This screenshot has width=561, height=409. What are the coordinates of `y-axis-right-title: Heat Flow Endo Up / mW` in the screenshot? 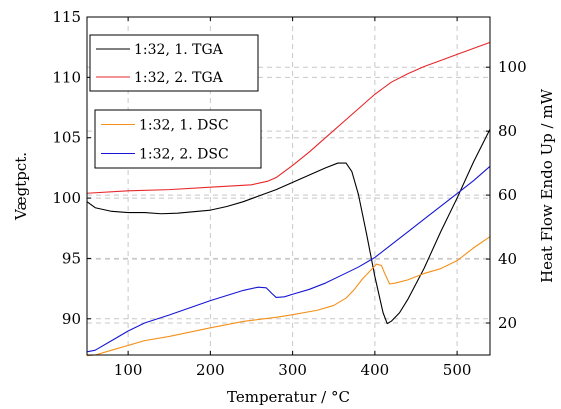 It's located at (547, 185).